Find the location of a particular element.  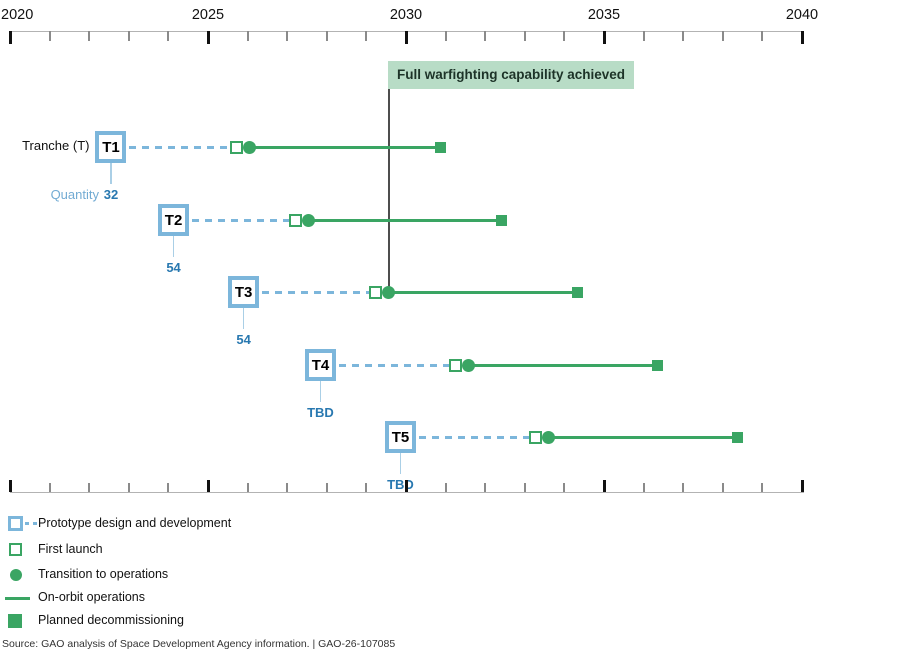

first-launch-open-square-icon is located at coordinates (23, 550).